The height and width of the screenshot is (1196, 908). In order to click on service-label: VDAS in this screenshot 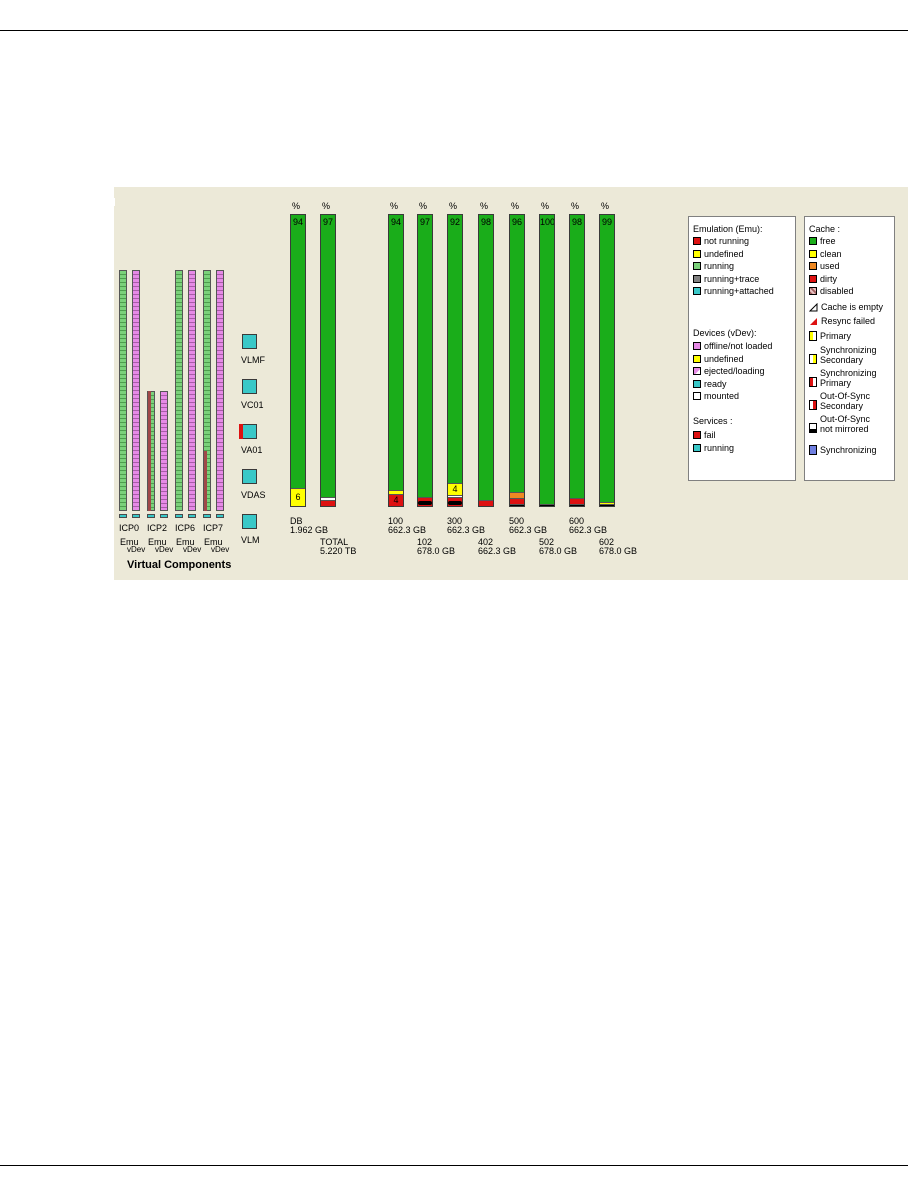, I will do `click(253, 495)`.